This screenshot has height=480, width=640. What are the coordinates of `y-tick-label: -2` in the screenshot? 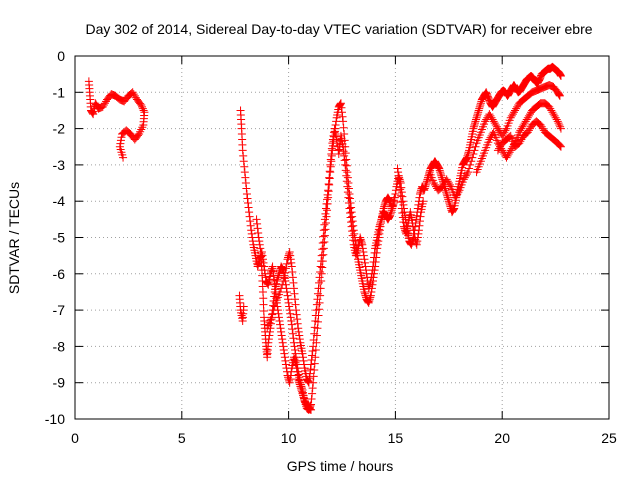 It's located at (59, 129).